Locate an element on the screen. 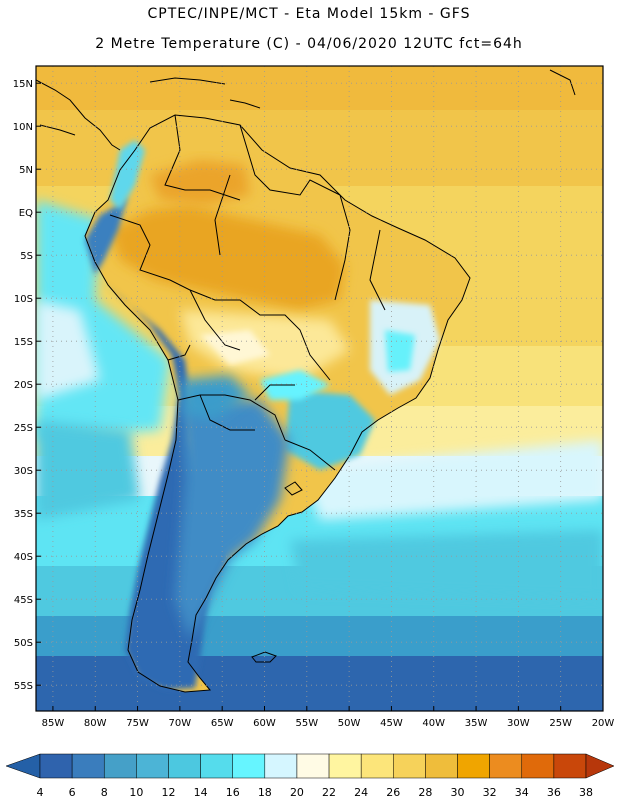 The height and width of the screenshot is (800, 618). colorbar-over-arrow is located at coordinates (600, 766).